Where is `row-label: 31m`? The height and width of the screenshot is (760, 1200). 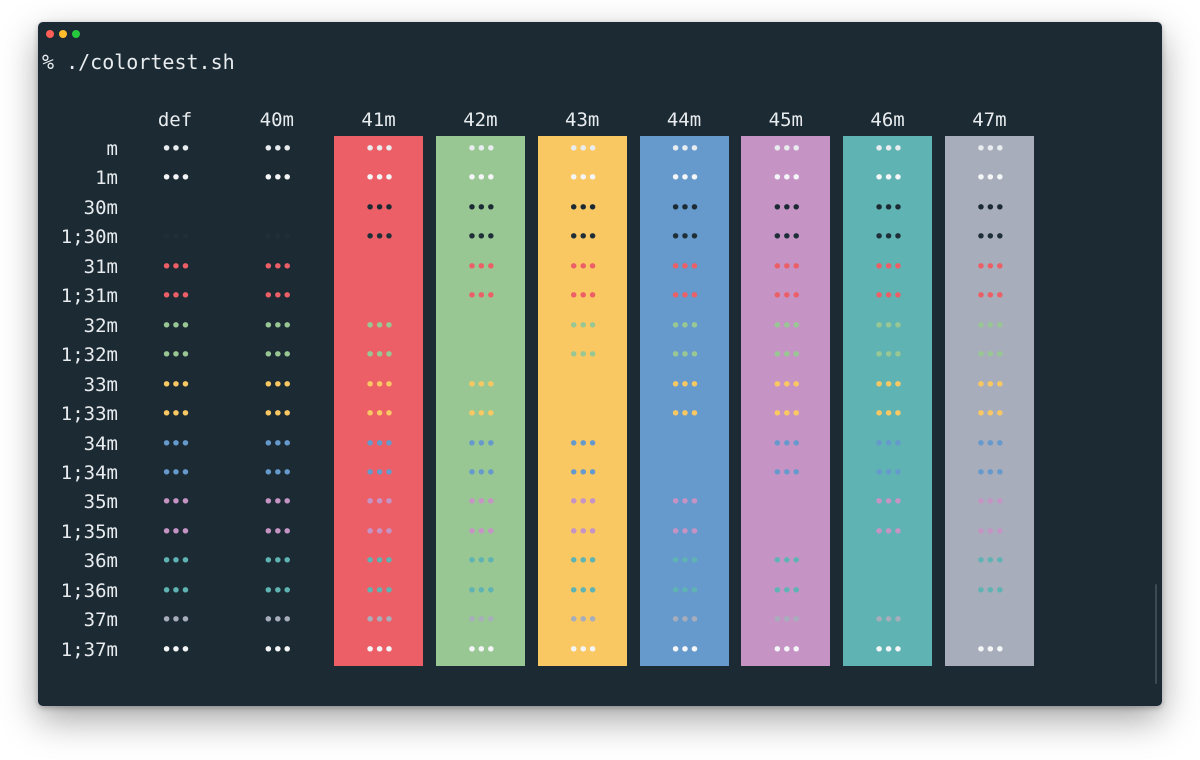 row-label: 31m is located at coordinates (100, 266).